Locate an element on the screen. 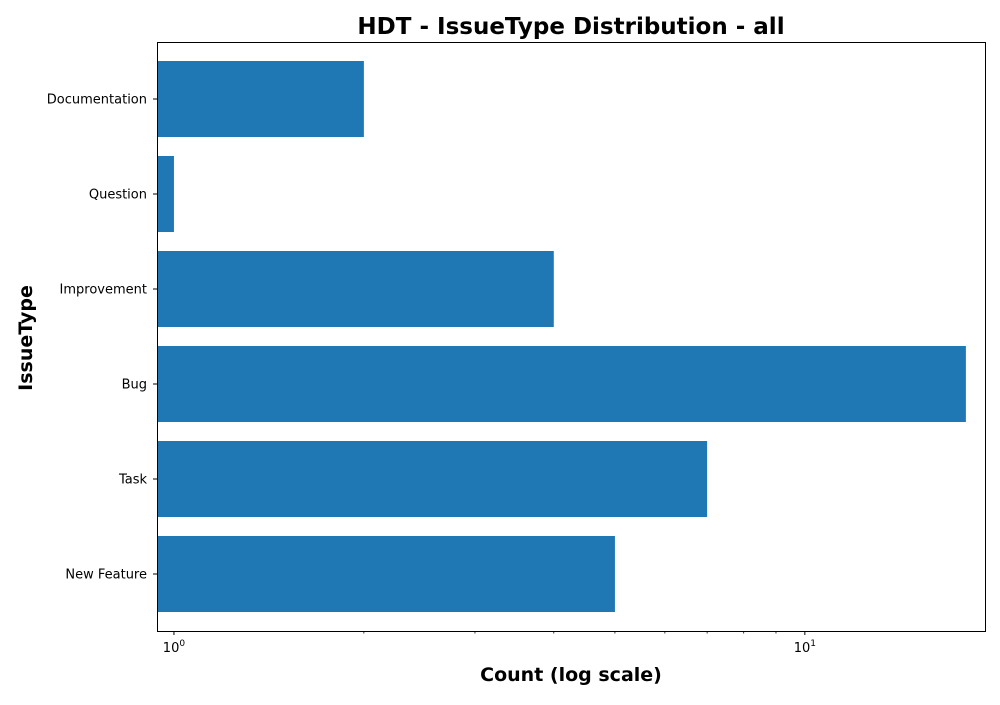  bar-task is located at coordinates (432, 479).